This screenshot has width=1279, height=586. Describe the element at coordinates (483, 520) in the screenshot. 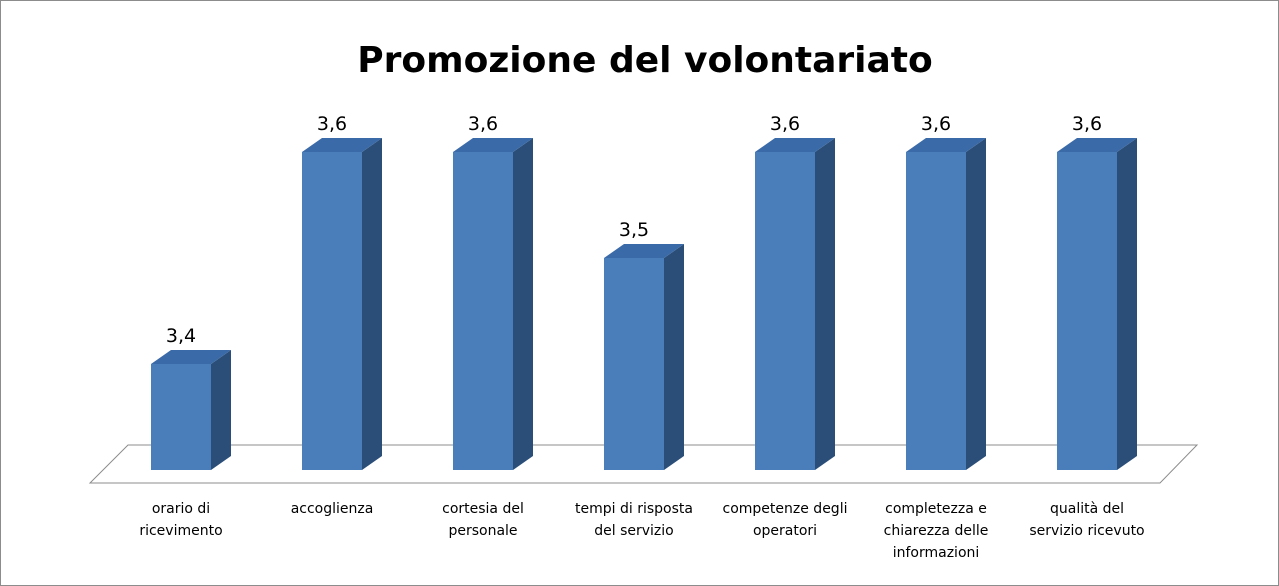

I see `x-tick-label: cortesia del personale` at that location.